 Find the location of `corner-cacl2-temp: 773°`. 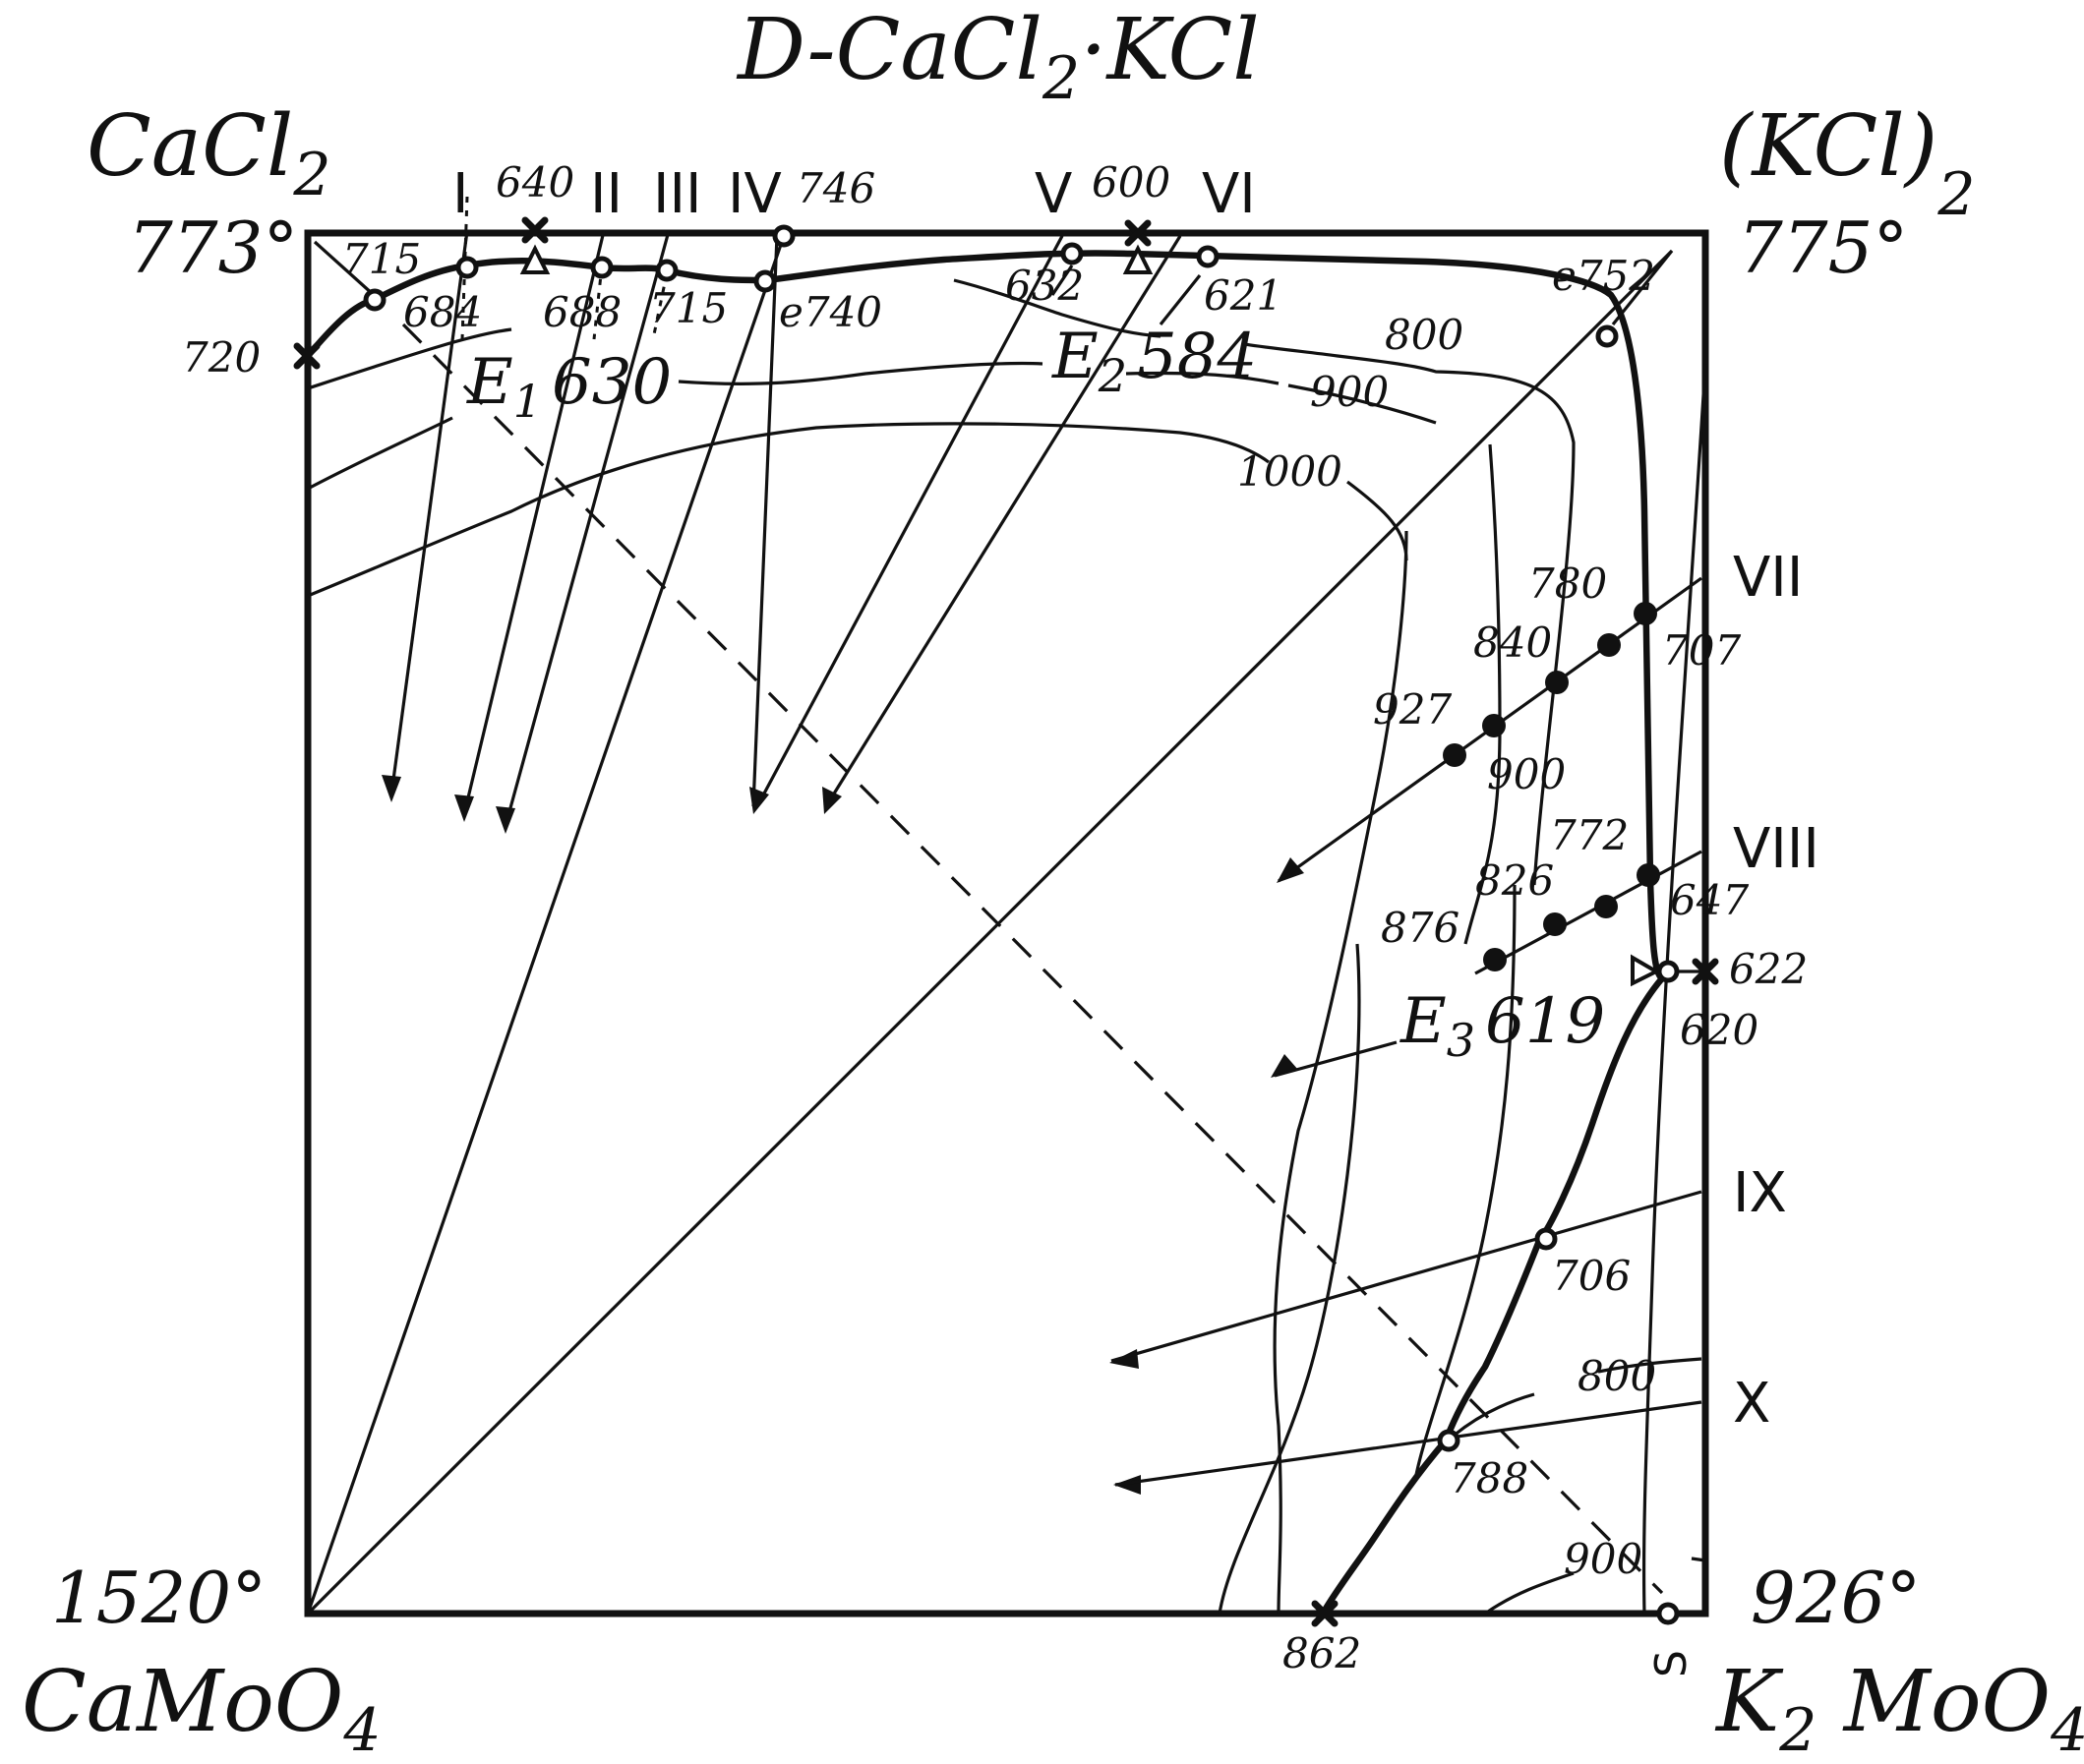

corner-cacl2-temp: 773° is located at coordinates (213, 247).